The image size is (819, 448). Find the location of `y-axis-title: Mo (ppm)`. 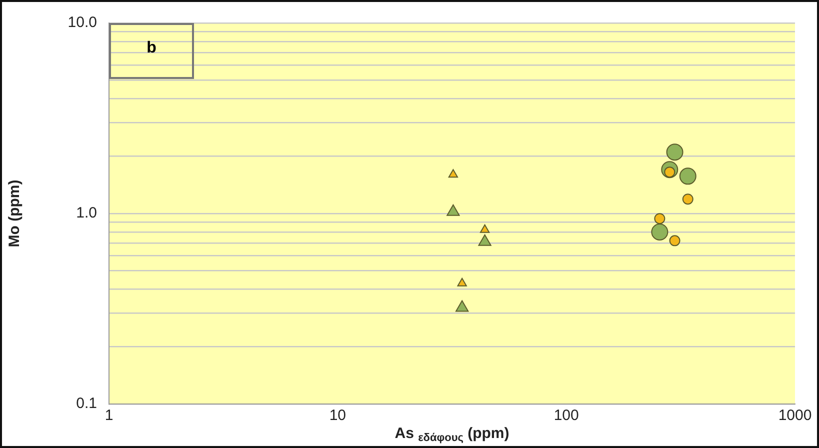

y-axis-title: Mo (ppm) is located at coordinates (15, 214).